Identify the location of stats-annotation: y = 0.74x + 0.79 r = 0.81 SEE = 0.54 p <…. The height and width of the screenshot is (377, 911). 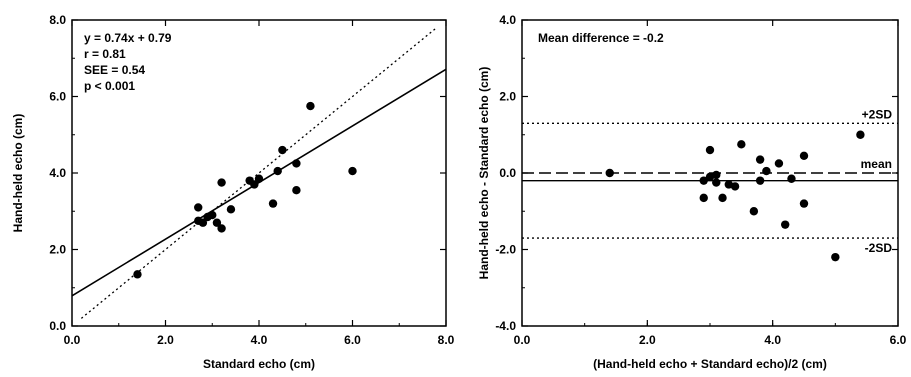
(128, 62).